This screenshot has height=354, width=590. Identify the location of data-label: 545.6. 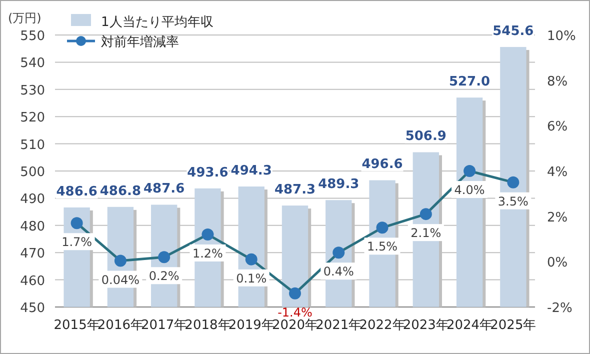
(513, 31).